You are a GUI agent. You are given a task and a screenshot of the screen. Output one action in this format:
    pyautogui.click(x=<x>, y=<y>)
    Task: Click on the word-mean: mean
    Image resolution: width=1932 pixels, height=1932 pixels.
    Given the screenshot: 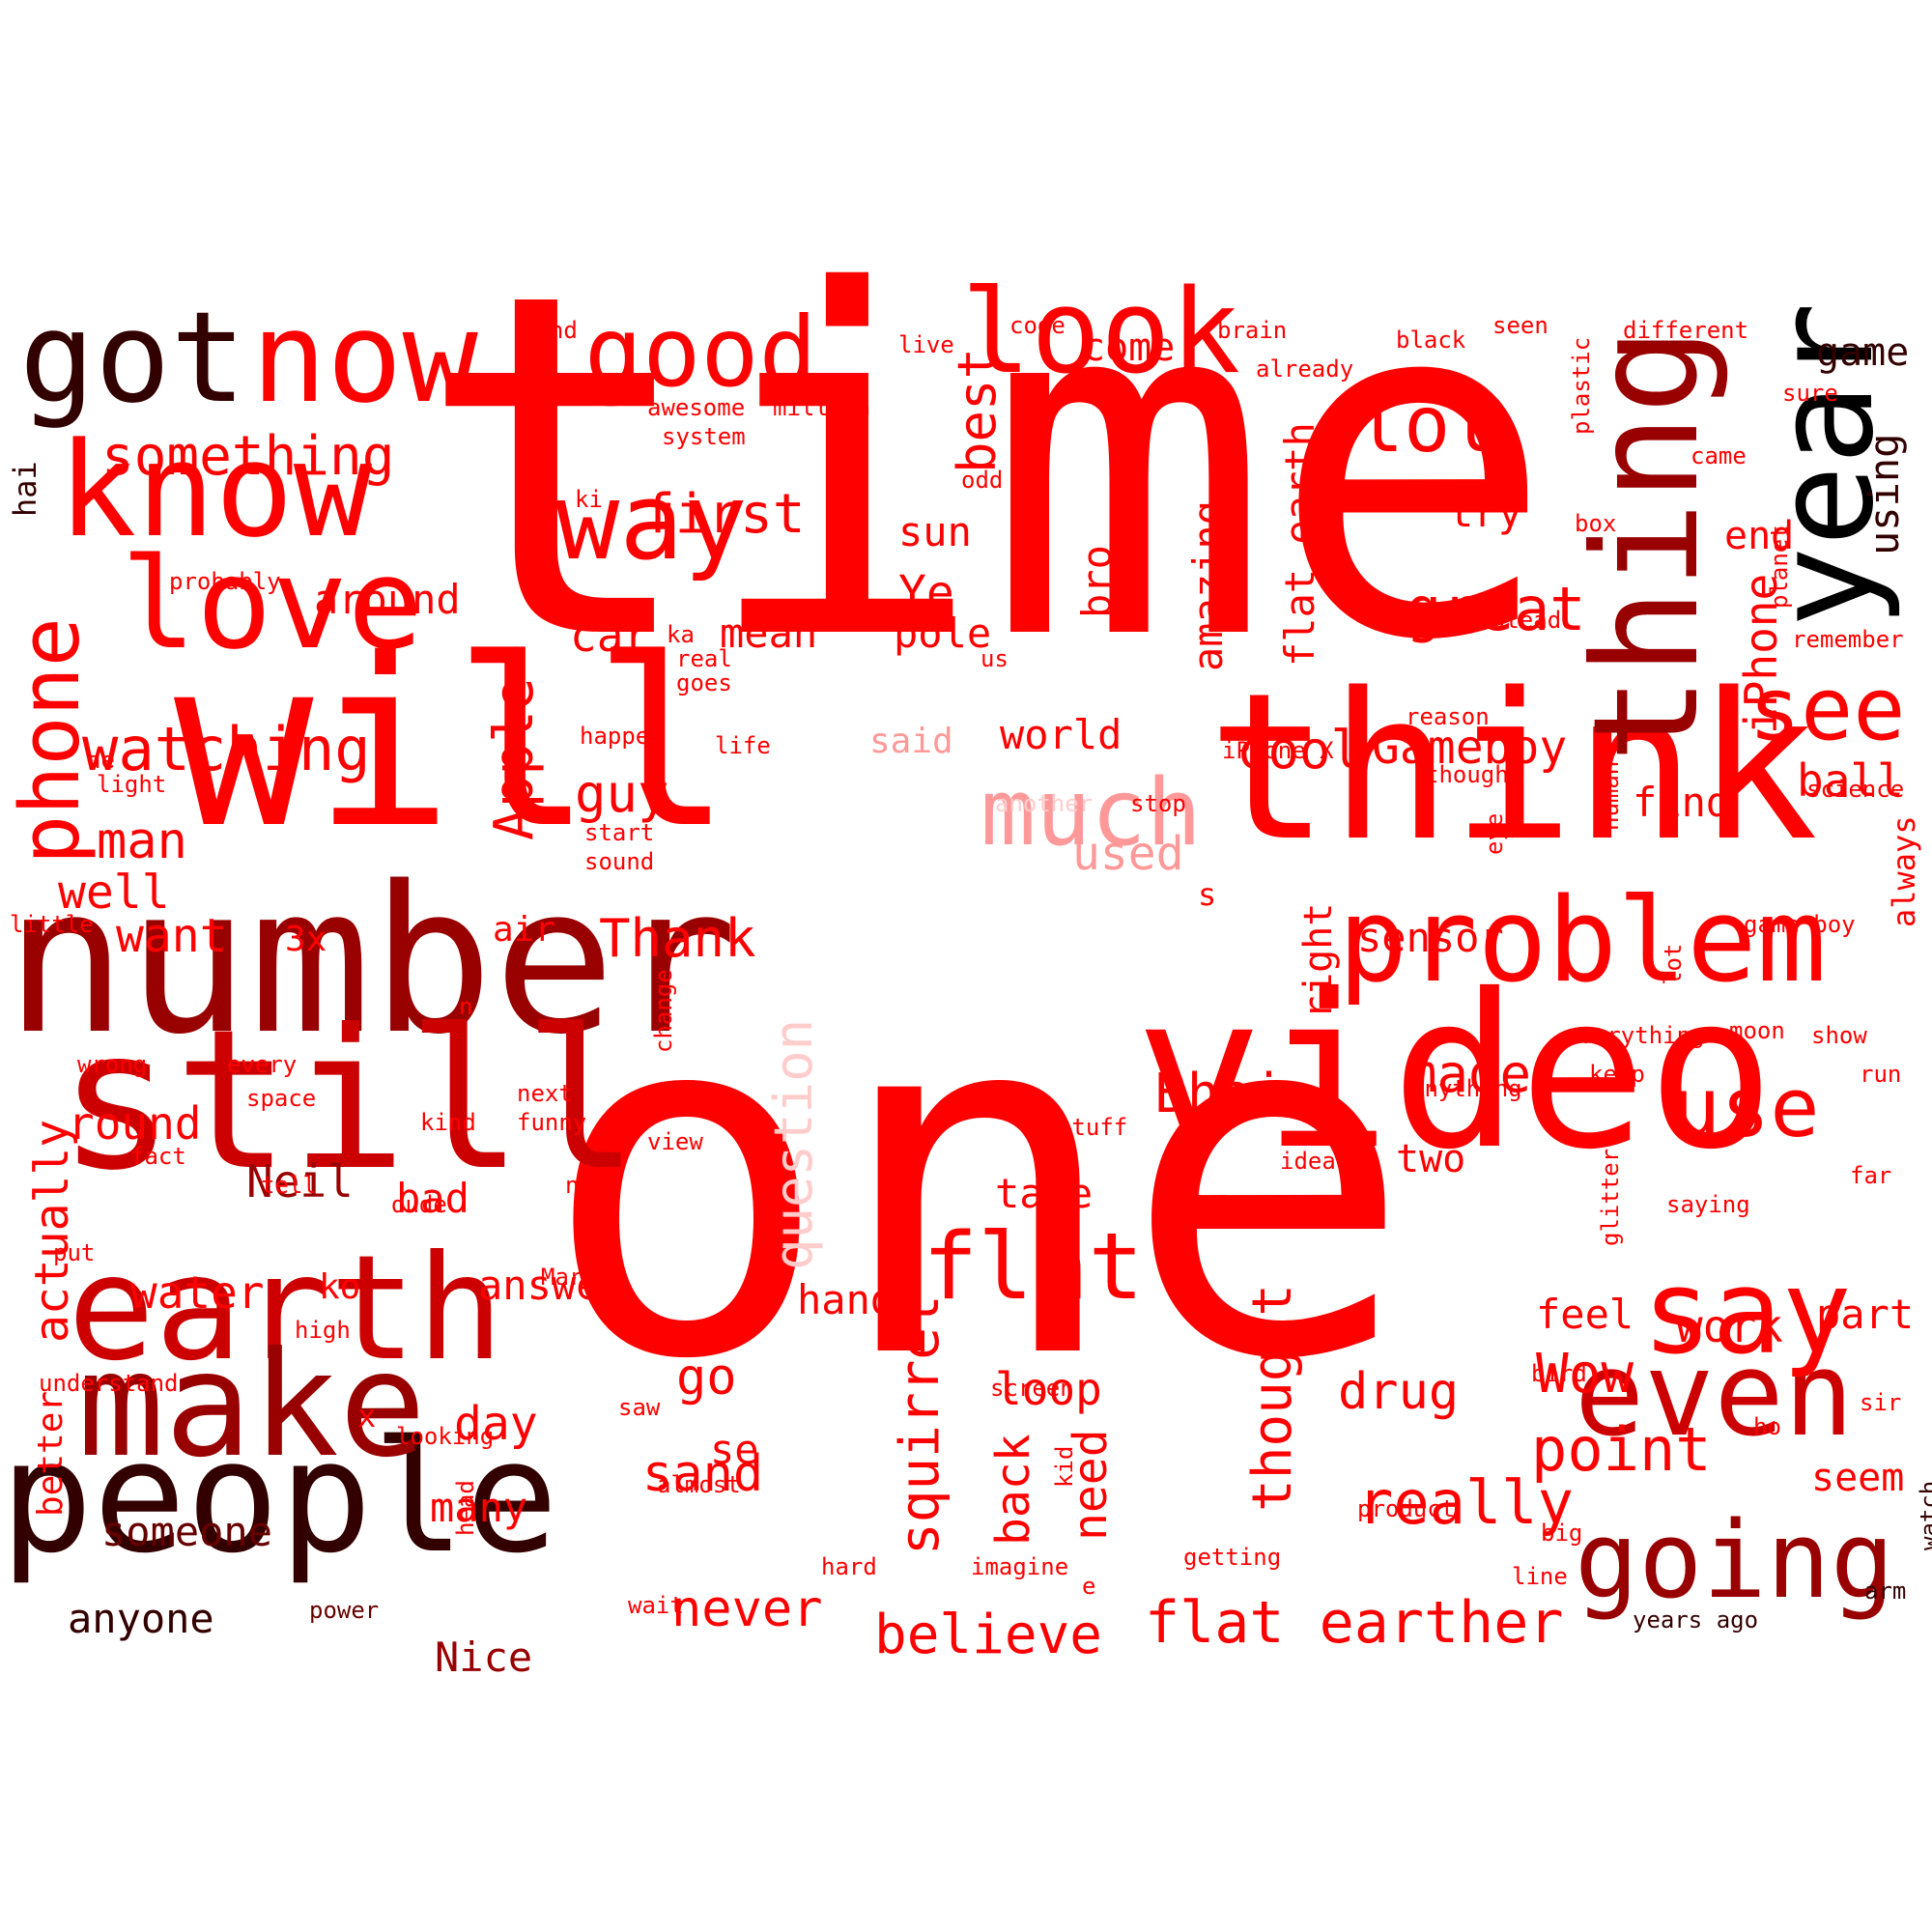 What is the action you would take?
    pyautogui.click(x=769, y=633)
    